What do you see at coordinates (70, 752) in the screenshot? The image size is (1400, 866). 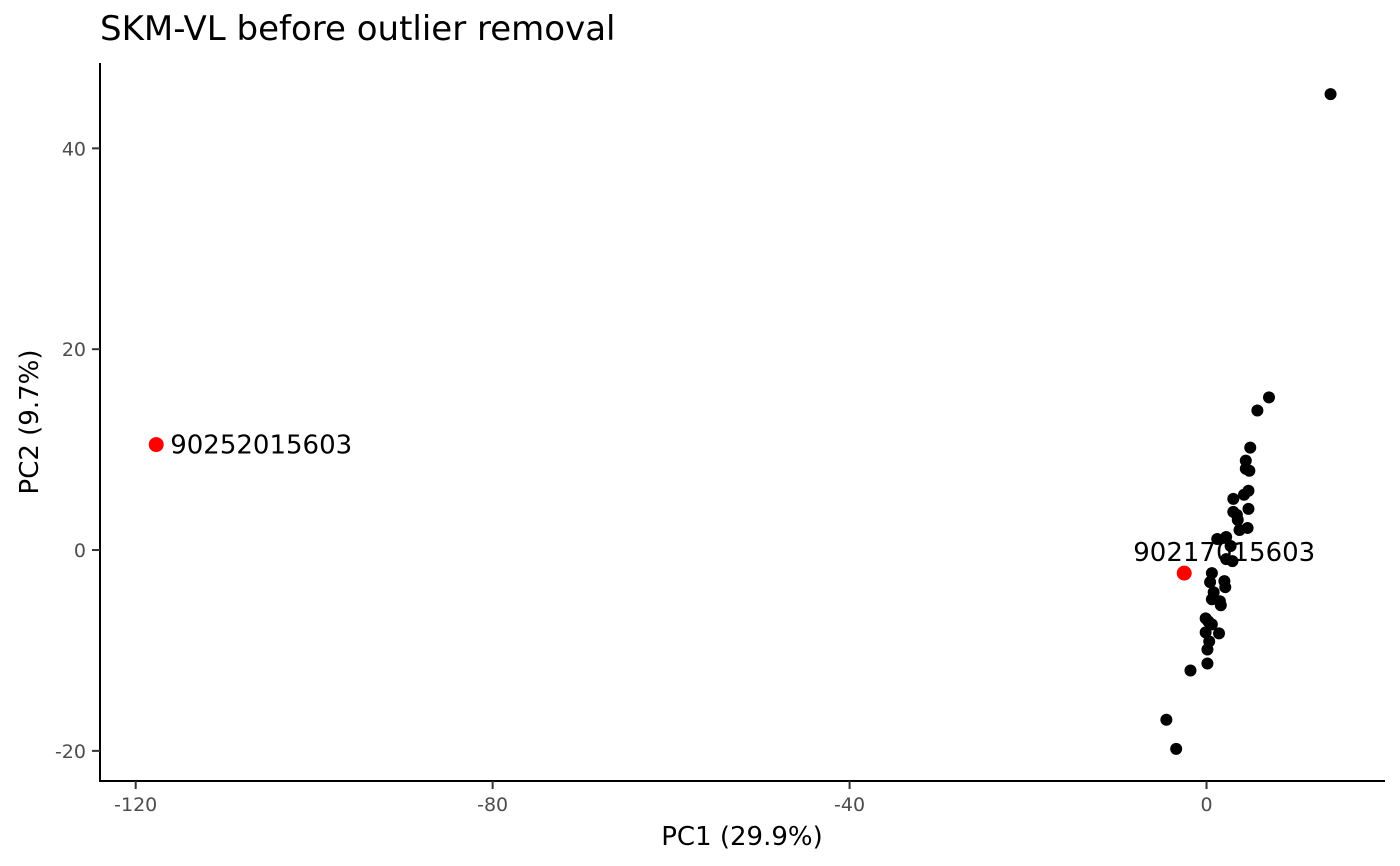 I see `y-tick-label: -20` at bounding box center [70, 752].